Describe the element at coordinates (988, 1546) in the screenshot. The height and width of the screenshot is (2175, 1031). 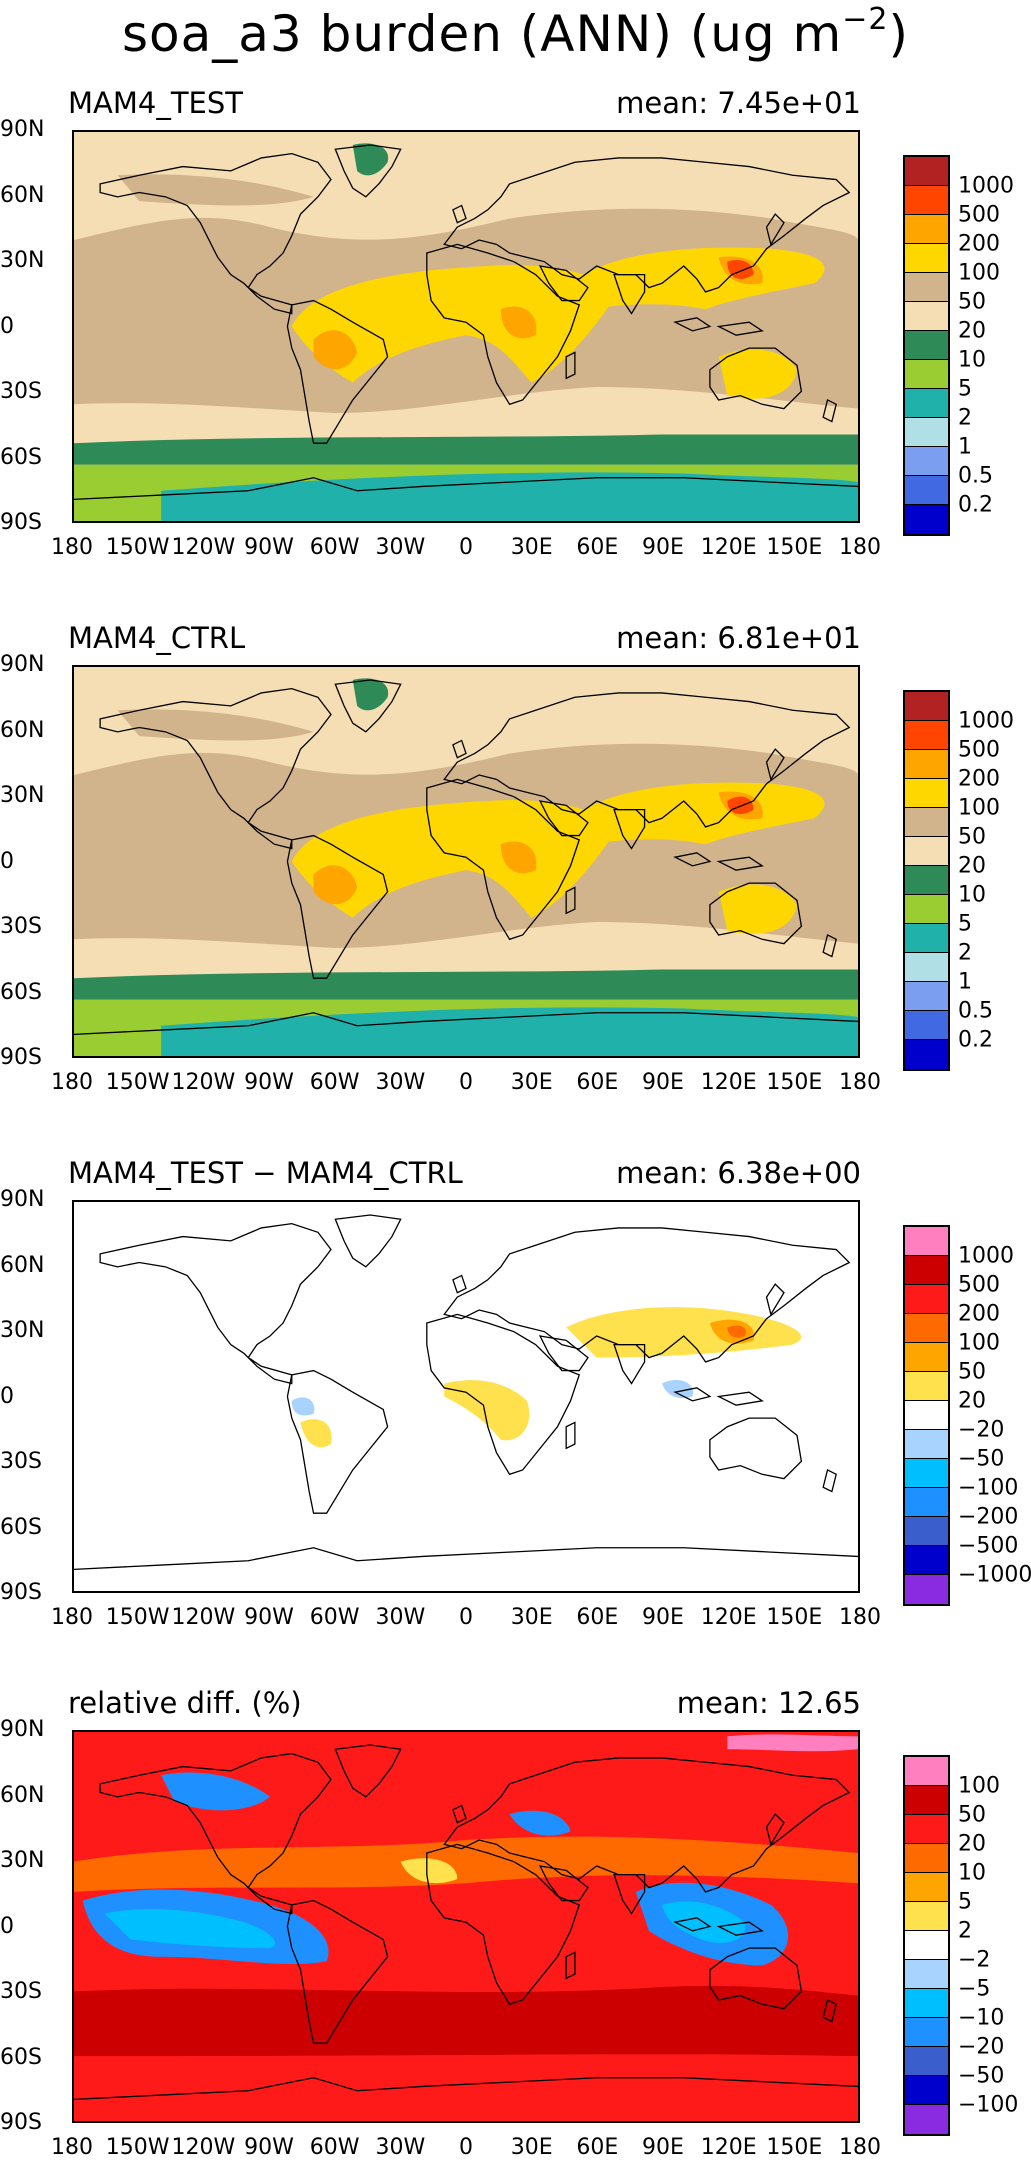
I see `colorbar-label: −500` at that location.